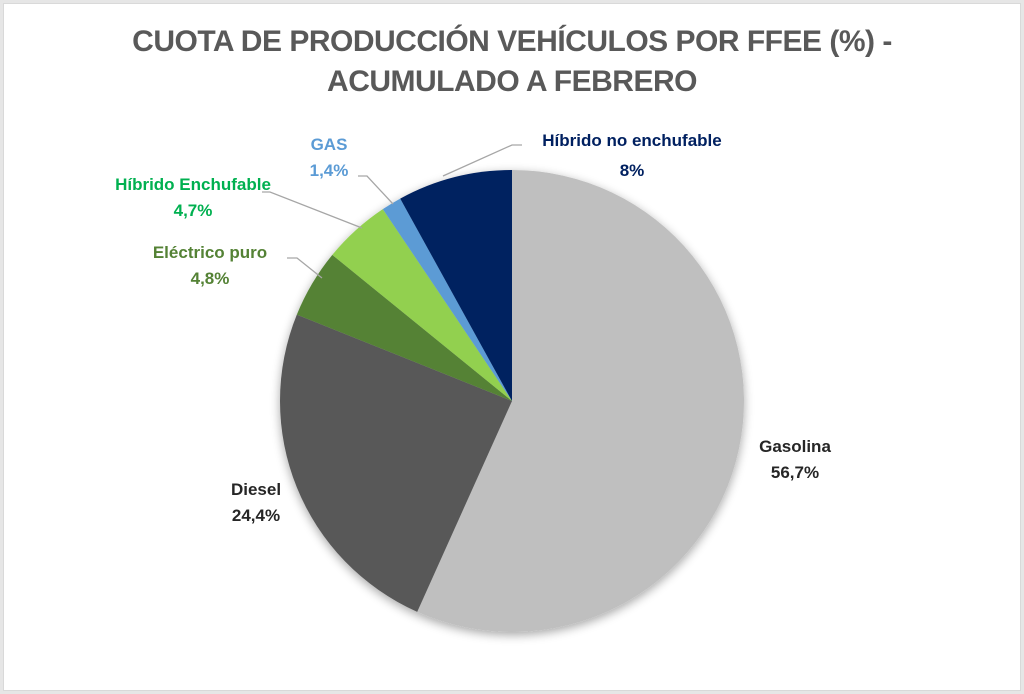 The image size is (1024, 694). Describe the element at coordinates (795, 459) in the screenshot. I see `label-gasolina: Gasolina 56,7%` at that location.